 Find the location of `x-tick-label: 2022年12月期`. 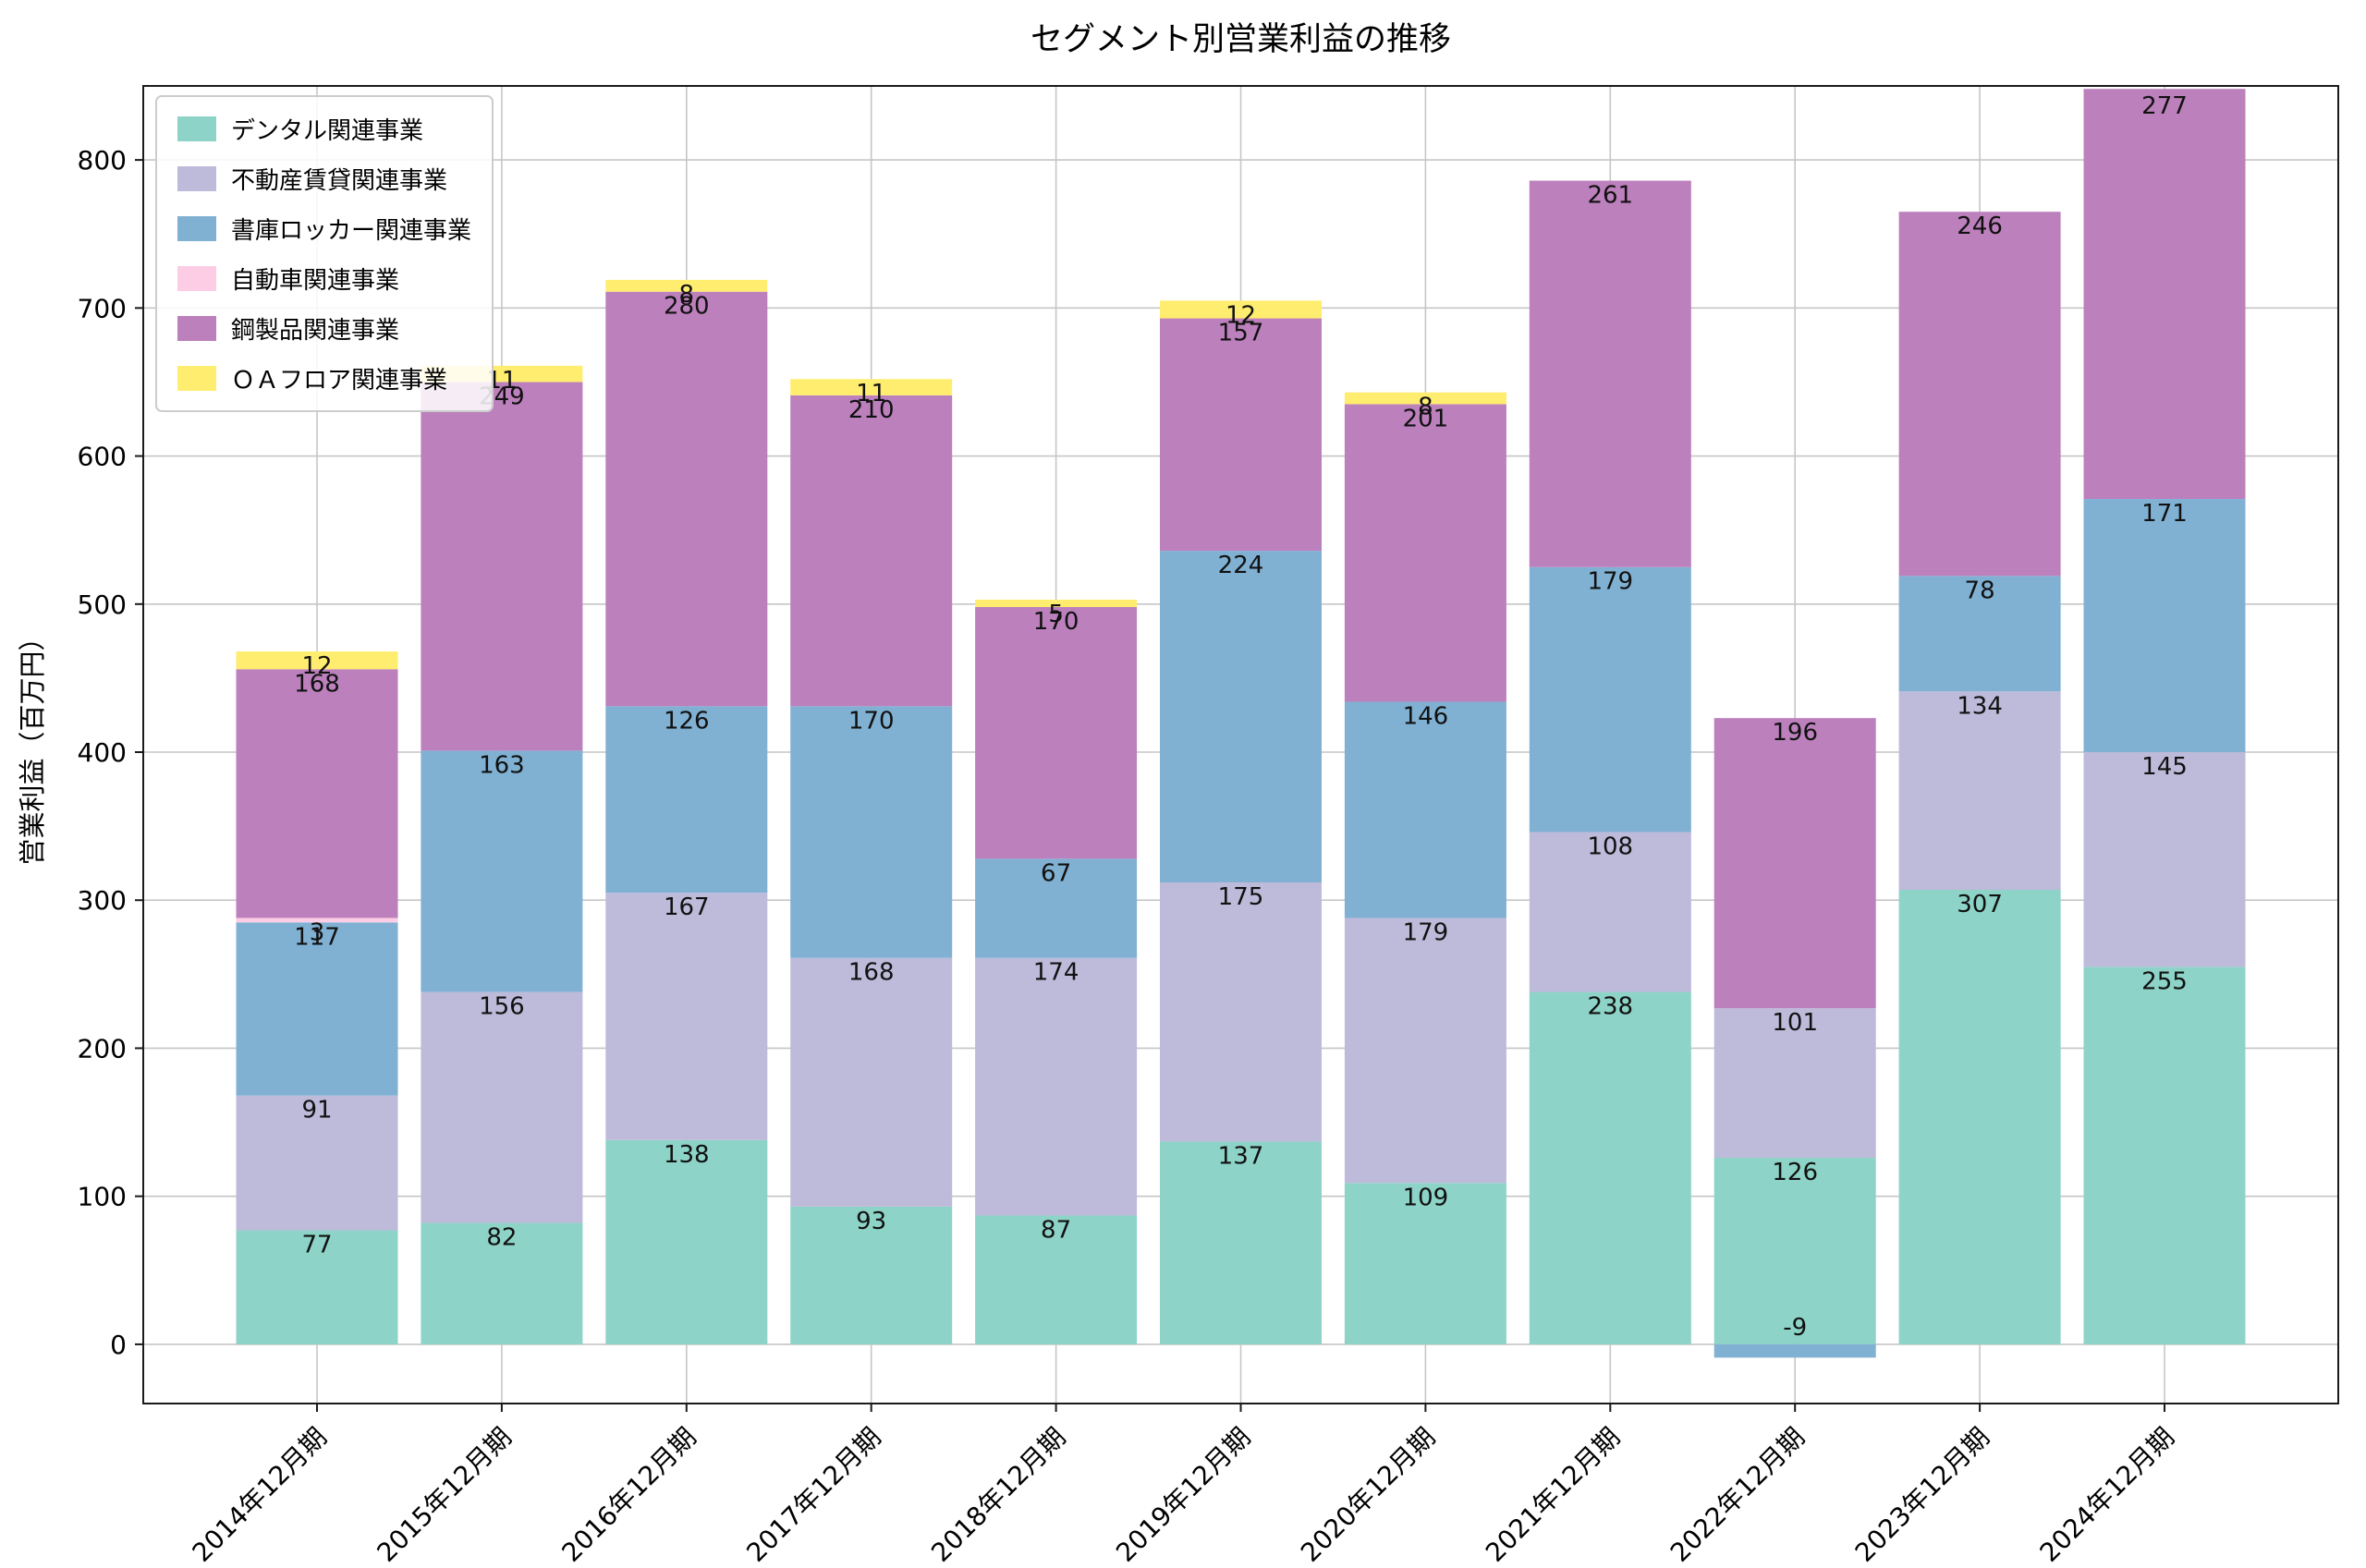

x-tick-label: 2022年12月期 is located at coordinates (1738, 1495).